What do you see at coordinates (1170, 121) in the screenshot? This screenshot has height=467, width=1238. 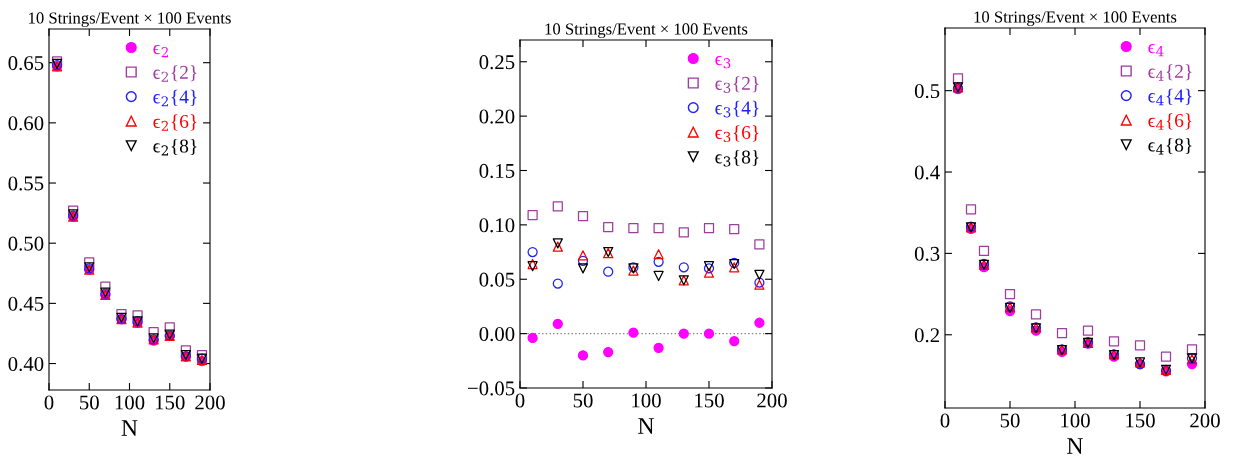 I see `legend-label: ϵ$_{4}${6}` at bounding box center [1170, 121].